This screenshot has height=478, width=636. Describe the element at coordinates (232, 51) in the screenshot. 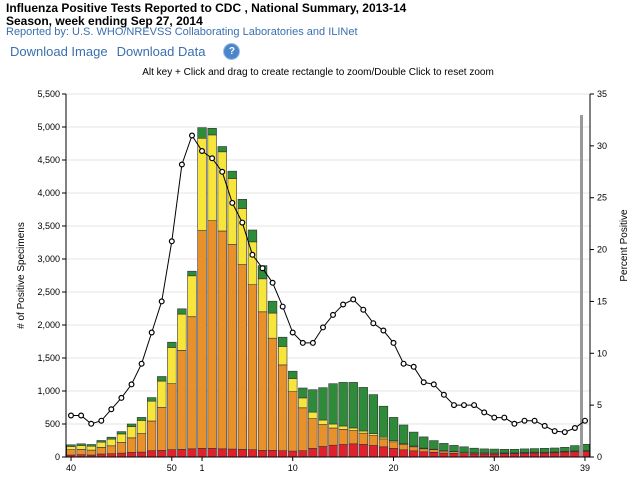

I see `help-icon: ?` at that location.